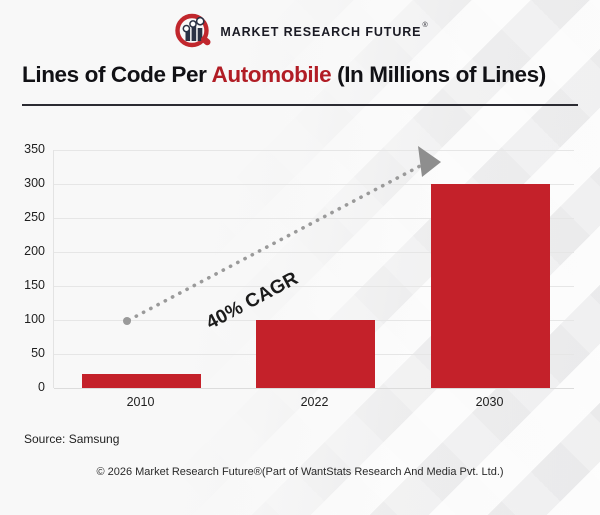  Describe the element at coordinates (300, 105) in the screenshot. I see `title-divider` at that location.